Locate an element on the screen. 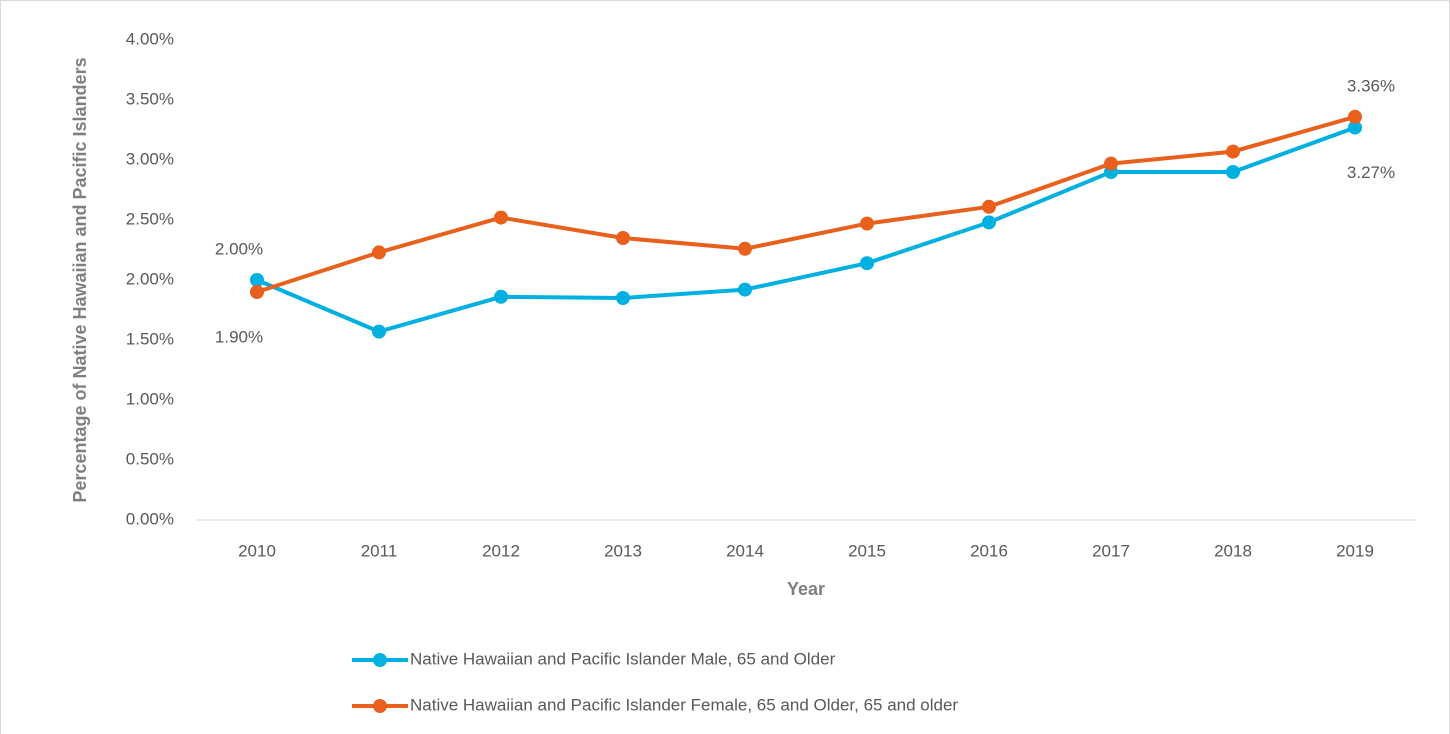 This screenshot has height=734, width=1450. y-tick-label: 4.00% is located at coordinates (150, 38).